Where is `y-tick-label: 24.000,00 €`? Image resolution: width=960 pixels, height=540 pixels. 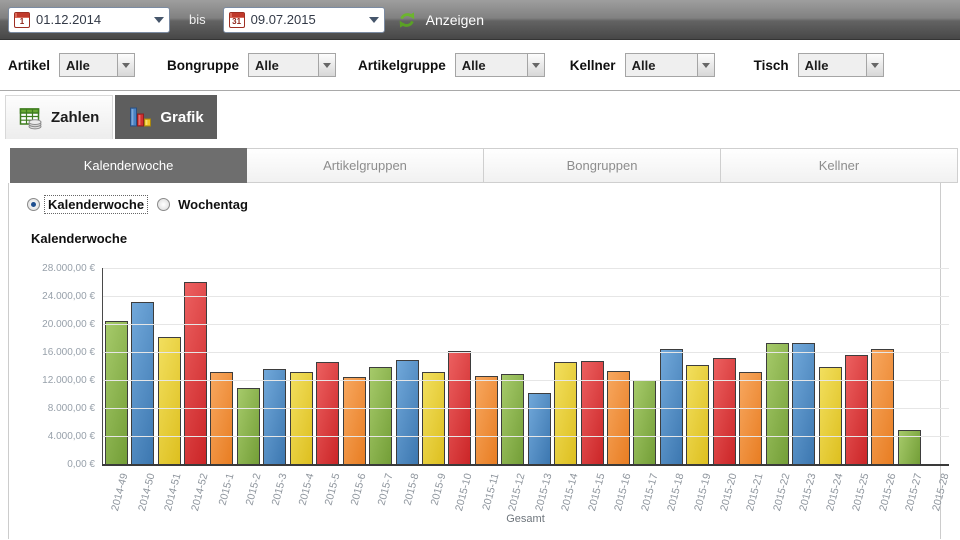 y-tick-label: 24.000,00 € is located at coordinates (68, 296).